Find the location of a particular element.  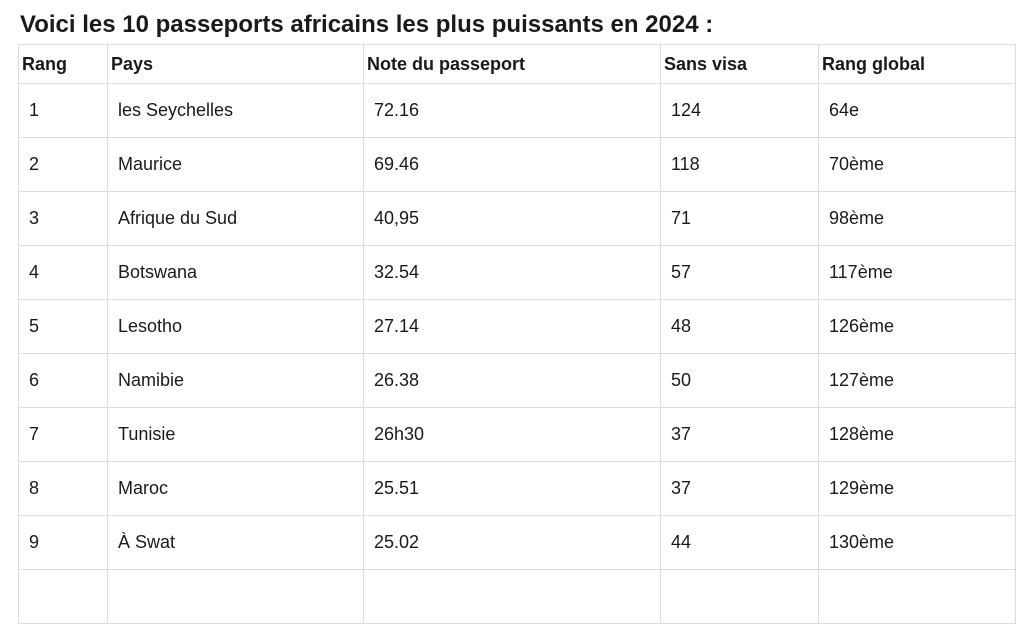

cell-pays: les Seychelles is located at coordinates (235, 110).